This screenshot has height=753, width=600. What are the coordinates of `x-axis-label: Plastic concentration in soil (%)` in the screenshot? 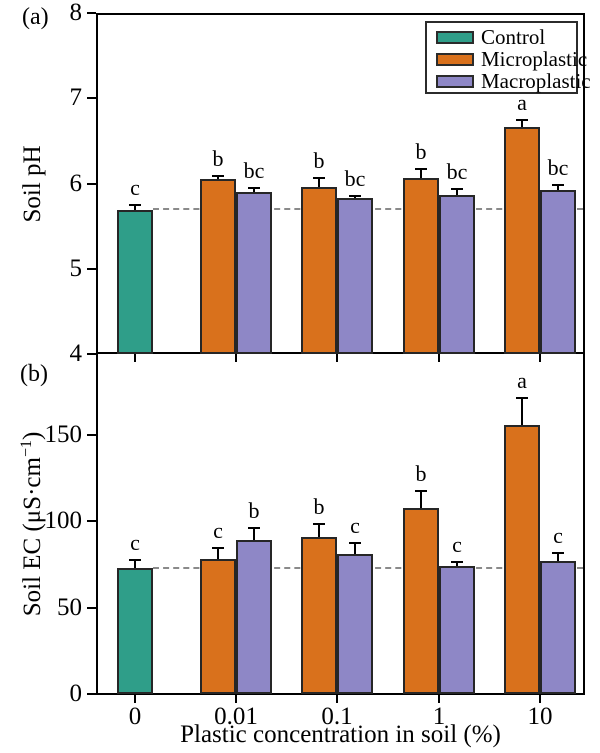 It's located at (340, 734).